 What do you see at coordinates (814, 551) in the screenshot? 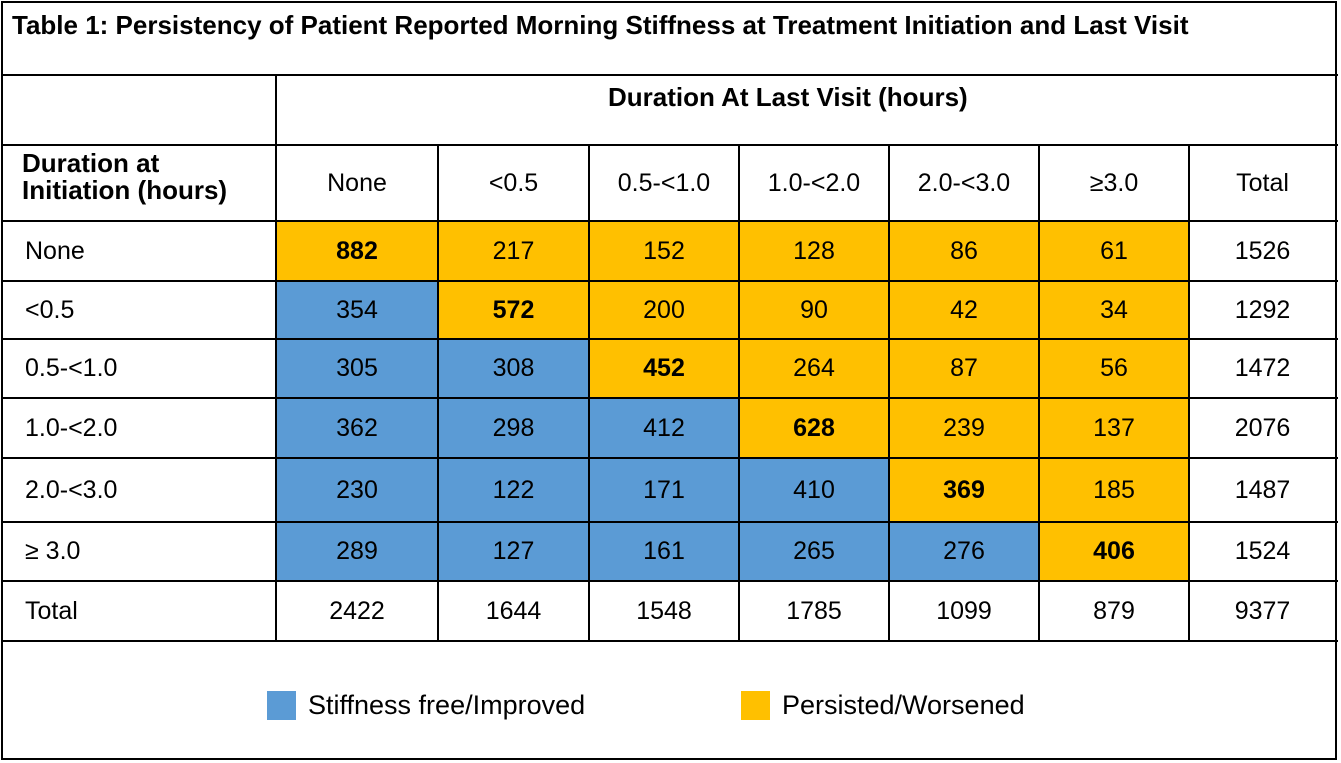
I see `table-cell-r5-c3: 265` at bounding box center [814, 551].